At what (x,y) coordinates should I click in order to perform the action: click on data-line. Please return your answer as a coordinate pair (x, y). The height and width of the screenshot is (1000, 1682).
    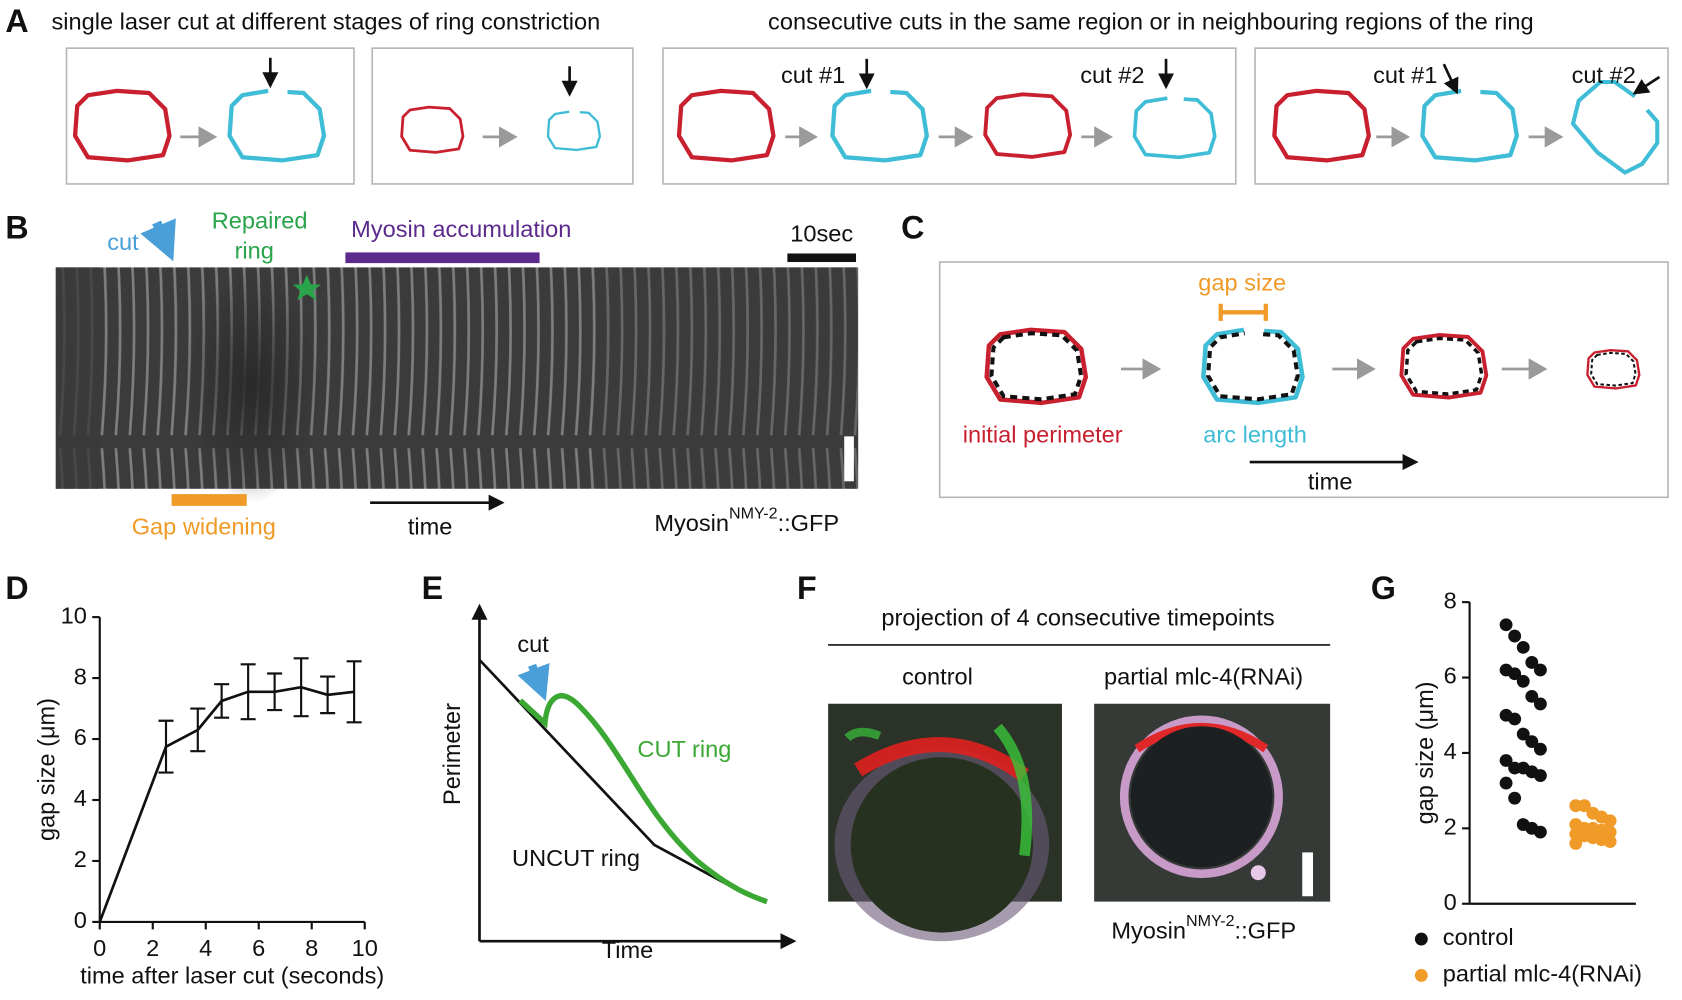
    Looking at the image, I should click on (226, 804).